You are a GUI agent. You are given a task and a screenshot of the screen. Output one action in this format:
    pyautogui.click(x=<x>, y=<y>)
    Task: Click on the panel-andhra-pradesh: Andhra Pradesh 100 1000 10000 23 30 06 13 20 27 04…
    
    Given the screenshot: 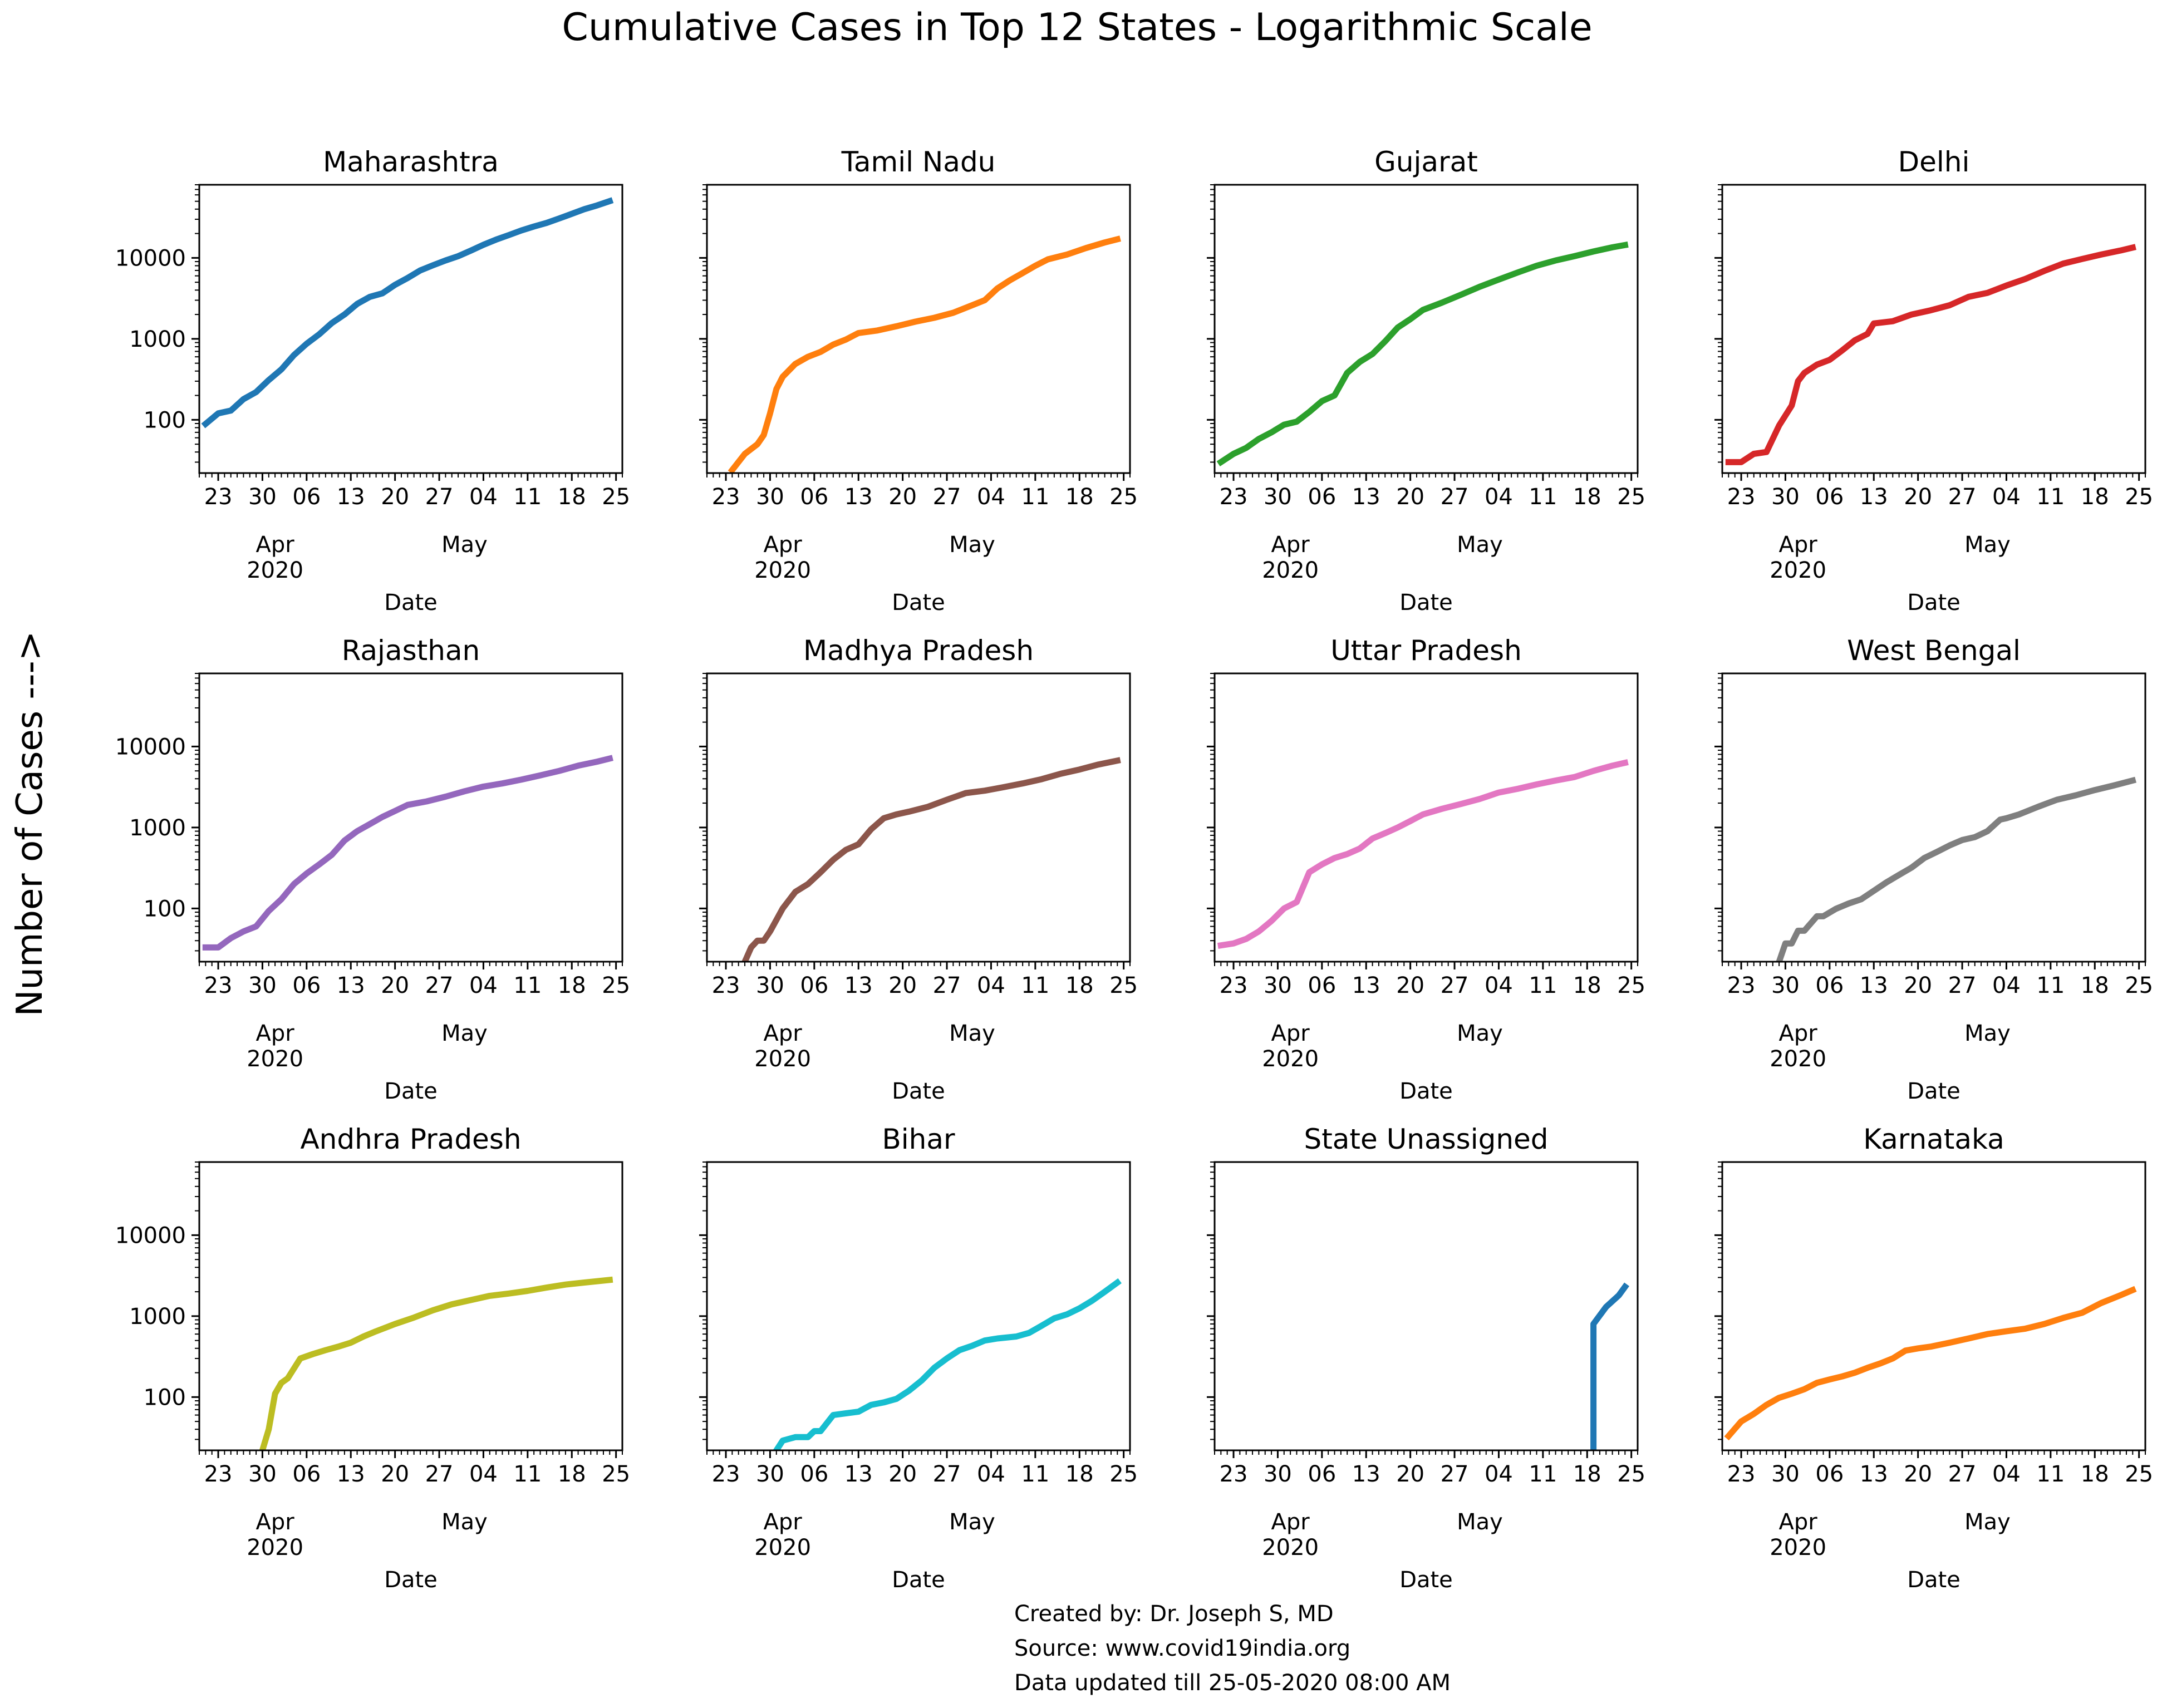 What is the action you would take?
    pyautogui.click(x=373, y=1358)
    